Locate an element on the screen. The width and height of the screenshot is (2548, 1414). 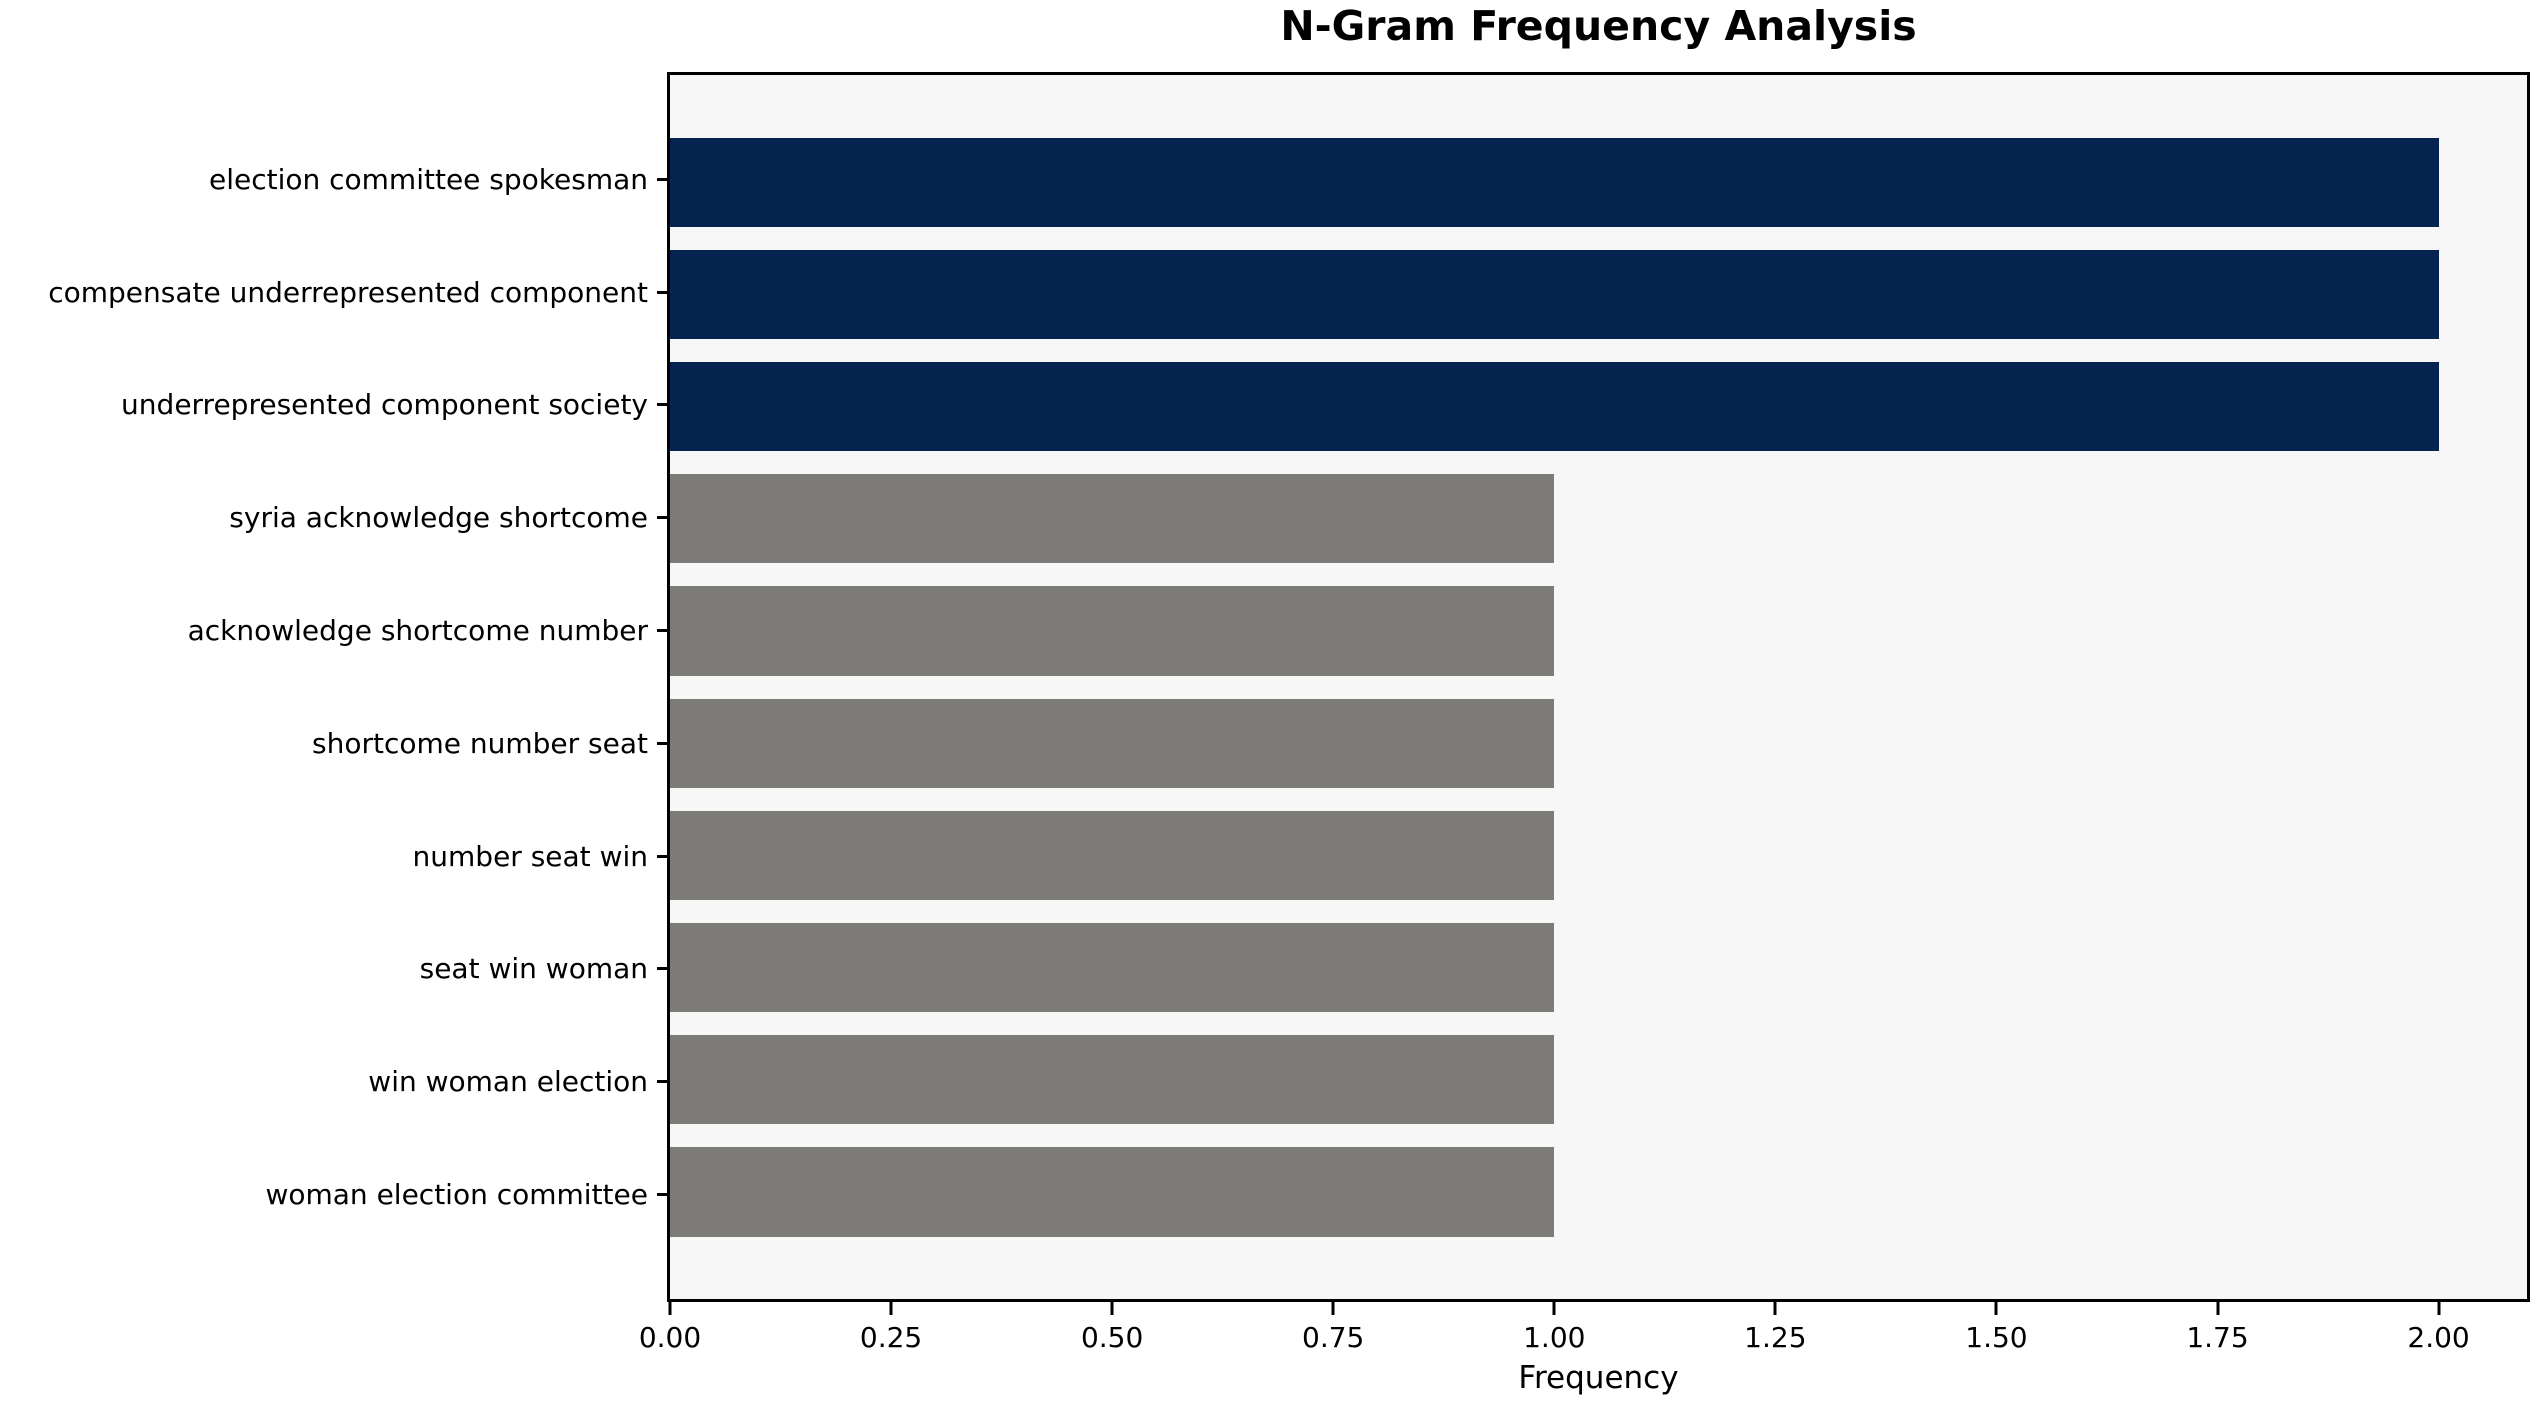
x-tick-label: 0.25 is located at coordinates (891, 1337).